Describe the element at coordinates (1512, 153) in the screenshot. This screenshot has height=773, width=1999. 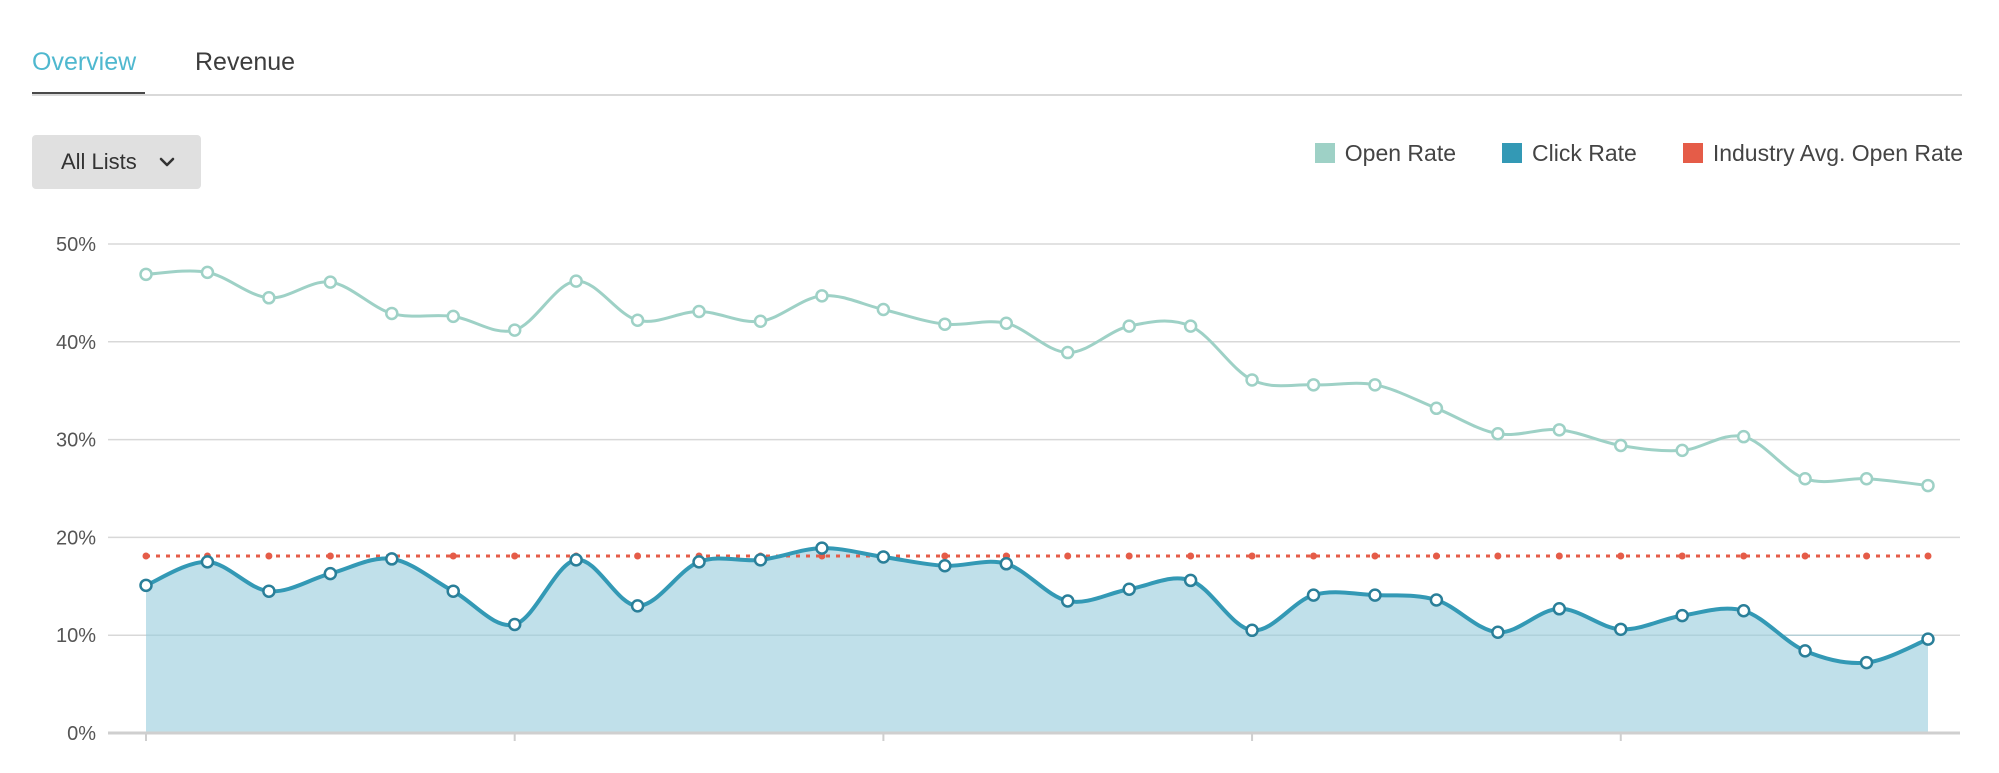
I see `legend-swatch-click-rate` at that location.